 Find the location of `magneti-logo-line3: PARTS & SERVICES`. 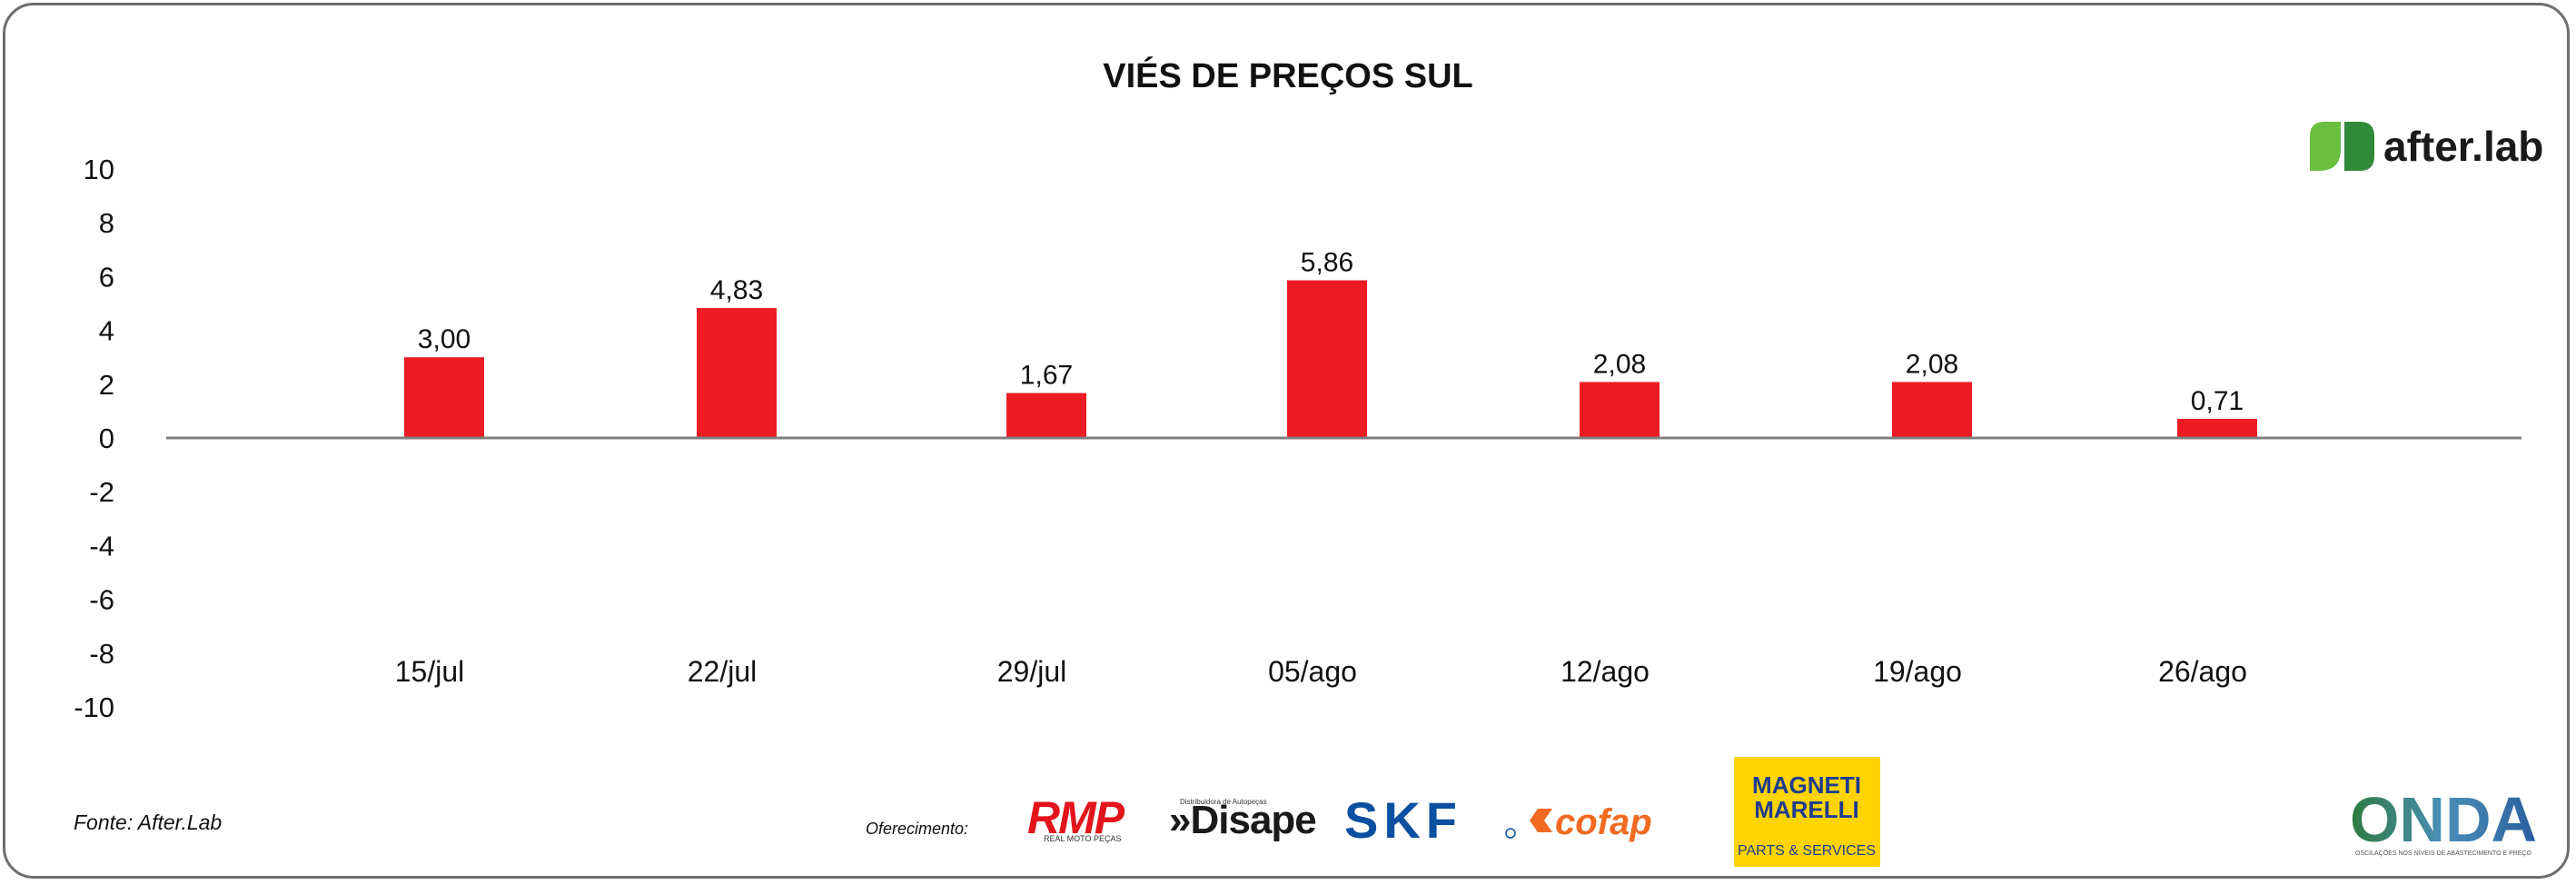

magneti-logo-line3: PARTS & SERVICES is located at coordinates (1807, 851).